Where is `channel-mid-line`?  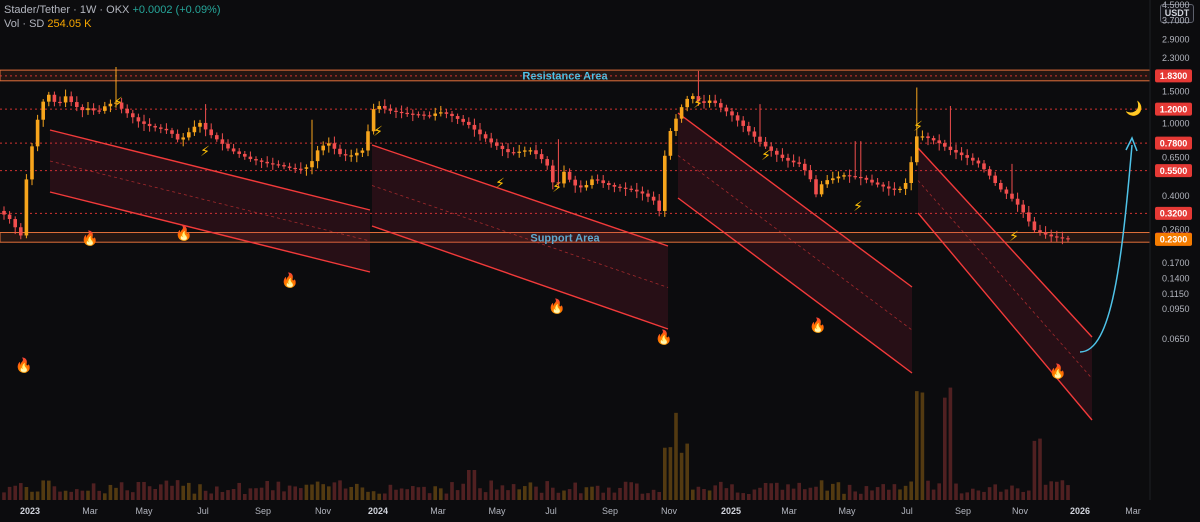 channel-mid-line is located at coordinates (1005, 279).